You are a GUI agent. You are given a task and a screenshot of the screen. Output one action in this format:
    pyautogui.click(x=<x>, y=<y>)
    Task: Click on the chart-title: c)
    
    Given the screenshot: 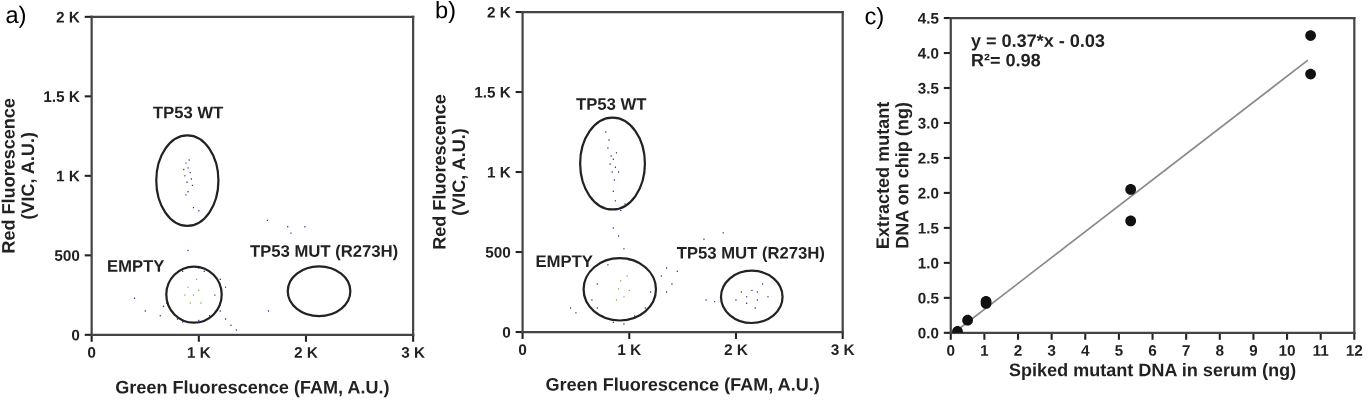 What is the action you would take?
    pyautogui.click(x=874, y=18)
    